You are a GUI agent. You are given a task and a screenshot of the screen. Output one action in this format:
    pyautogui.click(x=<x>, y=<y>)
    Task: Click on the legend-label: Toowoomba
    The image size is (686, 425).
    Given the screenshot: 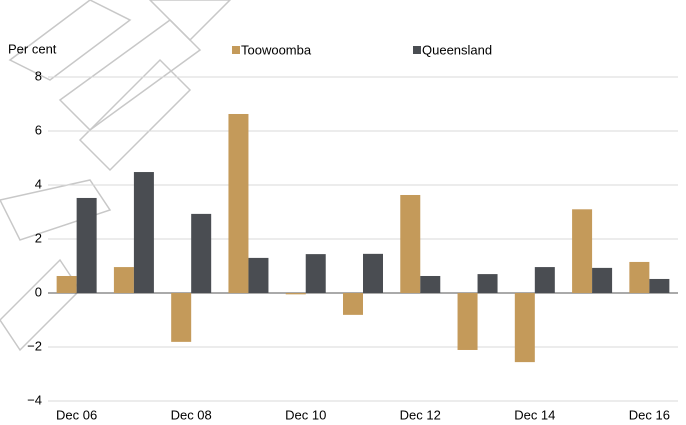 What is the action you would take?
    pyautogui.click(x=276, y=49)
    